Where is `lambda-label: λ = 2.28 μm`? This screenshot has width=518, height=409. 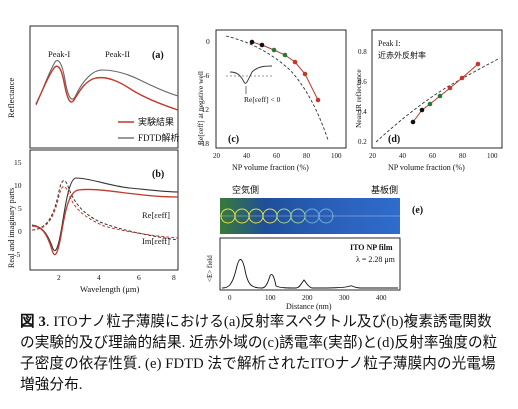 lambda-label: λ = 2.28 μm is located at coordinates (376, 259).